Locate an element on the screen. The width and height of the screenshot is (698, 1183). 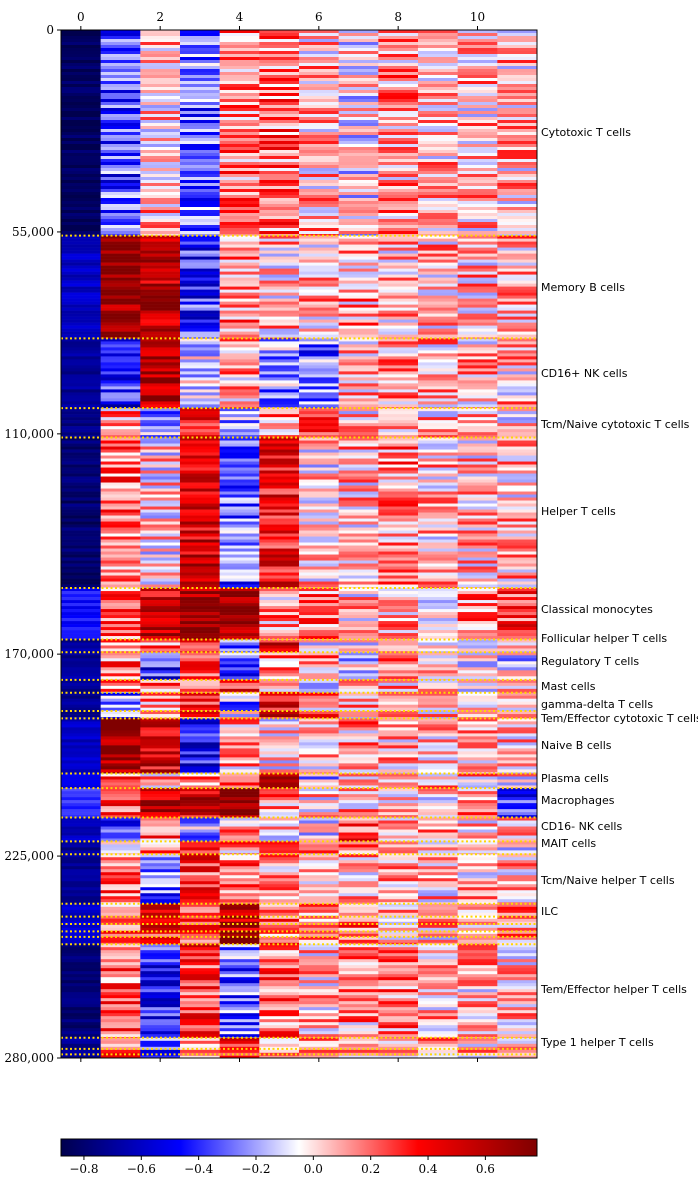
cluster-label: Mast cells is located at coordinates (568, 686).